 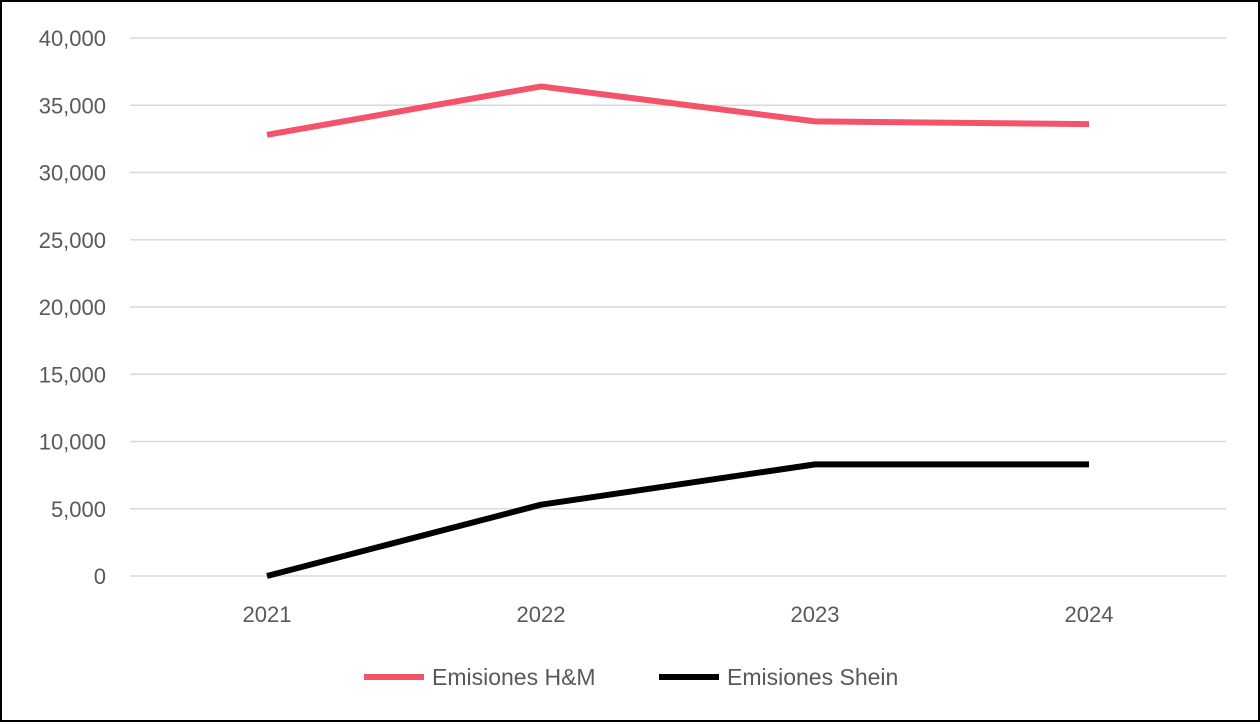 I want to click on y-tick-label: 10,000, so click(x=72, y=442).